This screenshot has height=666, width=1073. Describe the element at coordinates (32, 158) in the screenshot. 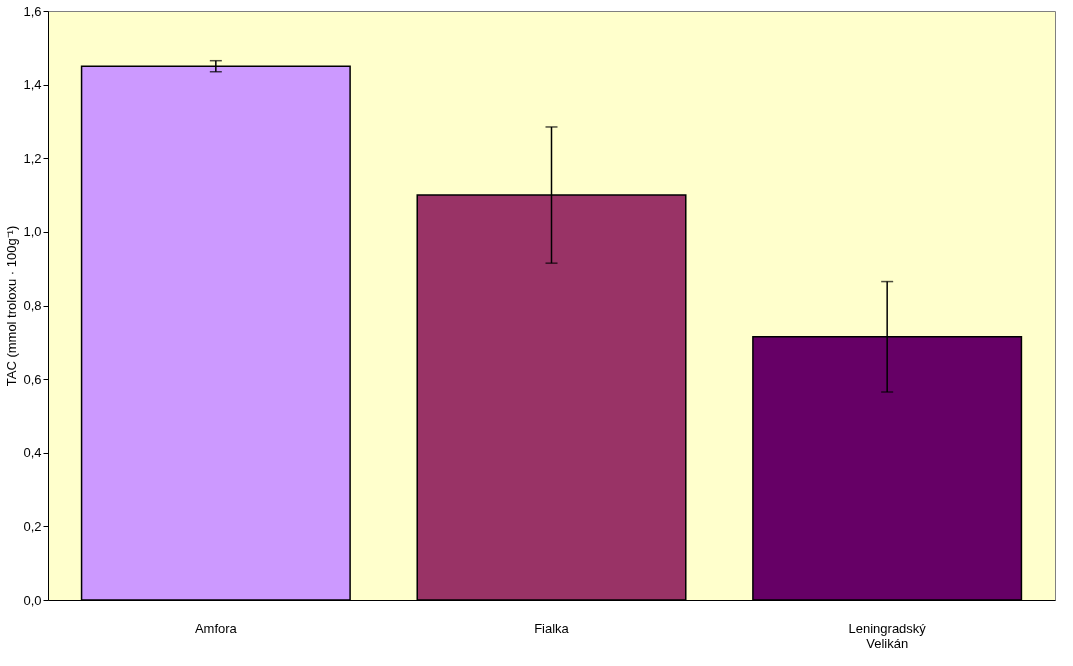

I see `y-tick-label: 1,2` at that location.